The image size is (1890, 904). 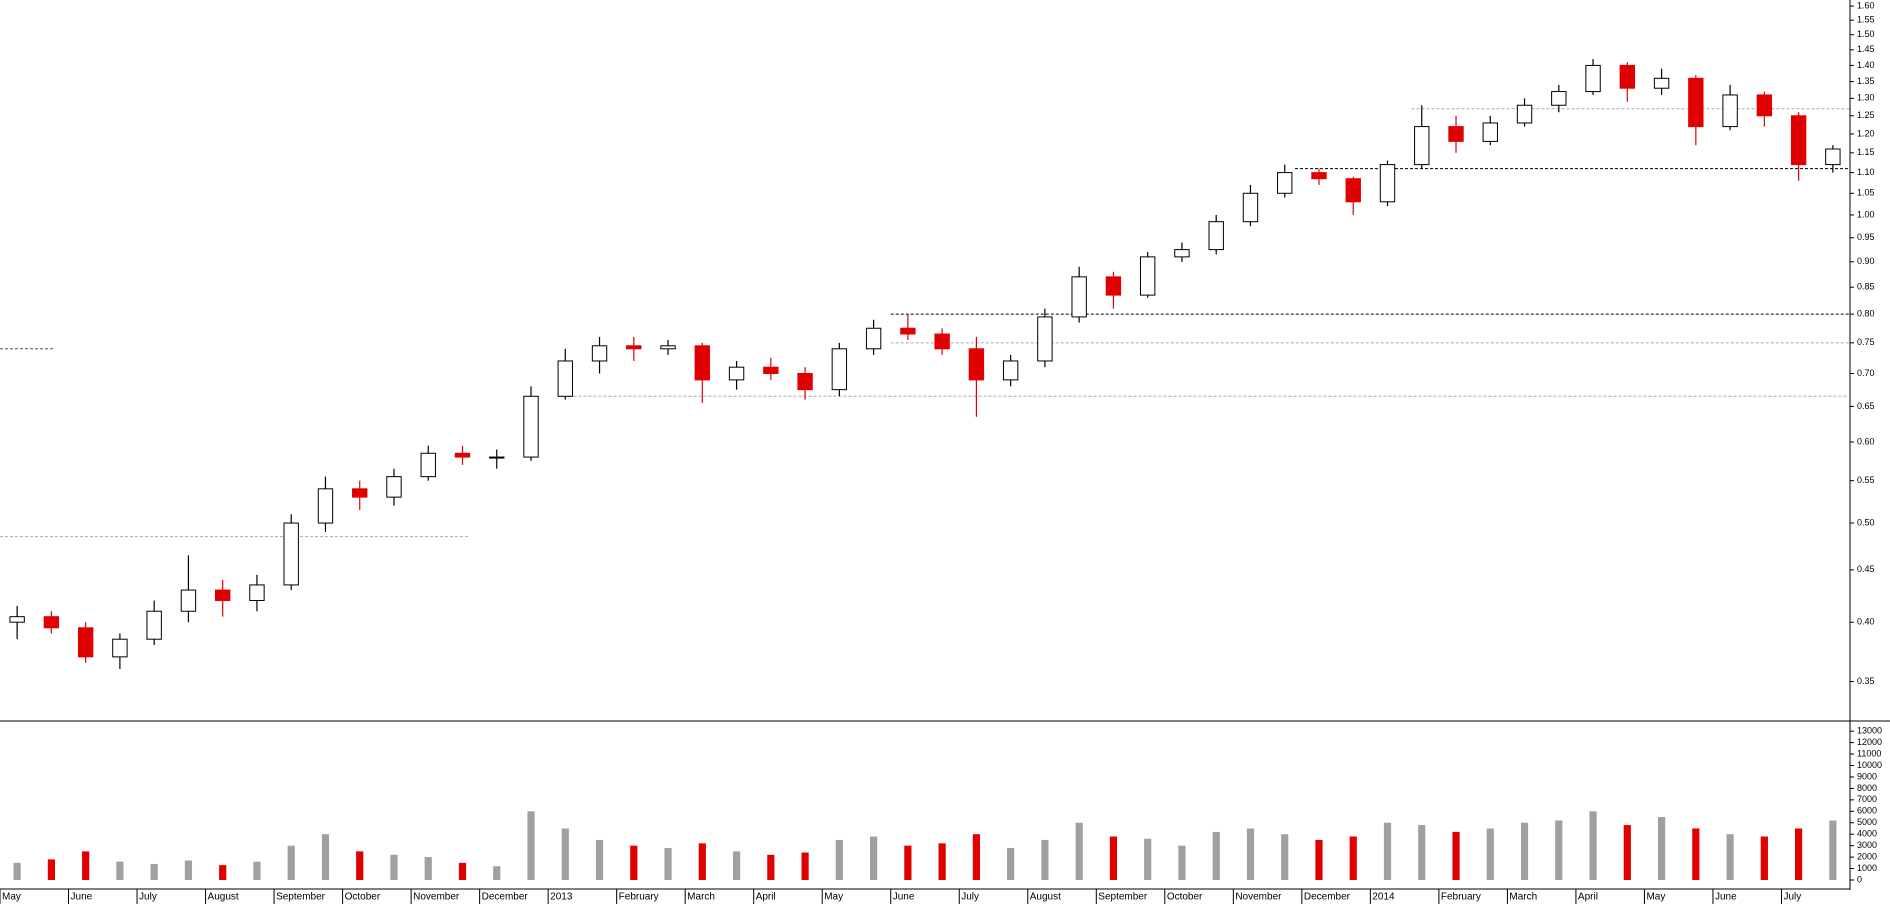 I want to click on y-tick-label: 0.50, so click(x=1866, y=522).